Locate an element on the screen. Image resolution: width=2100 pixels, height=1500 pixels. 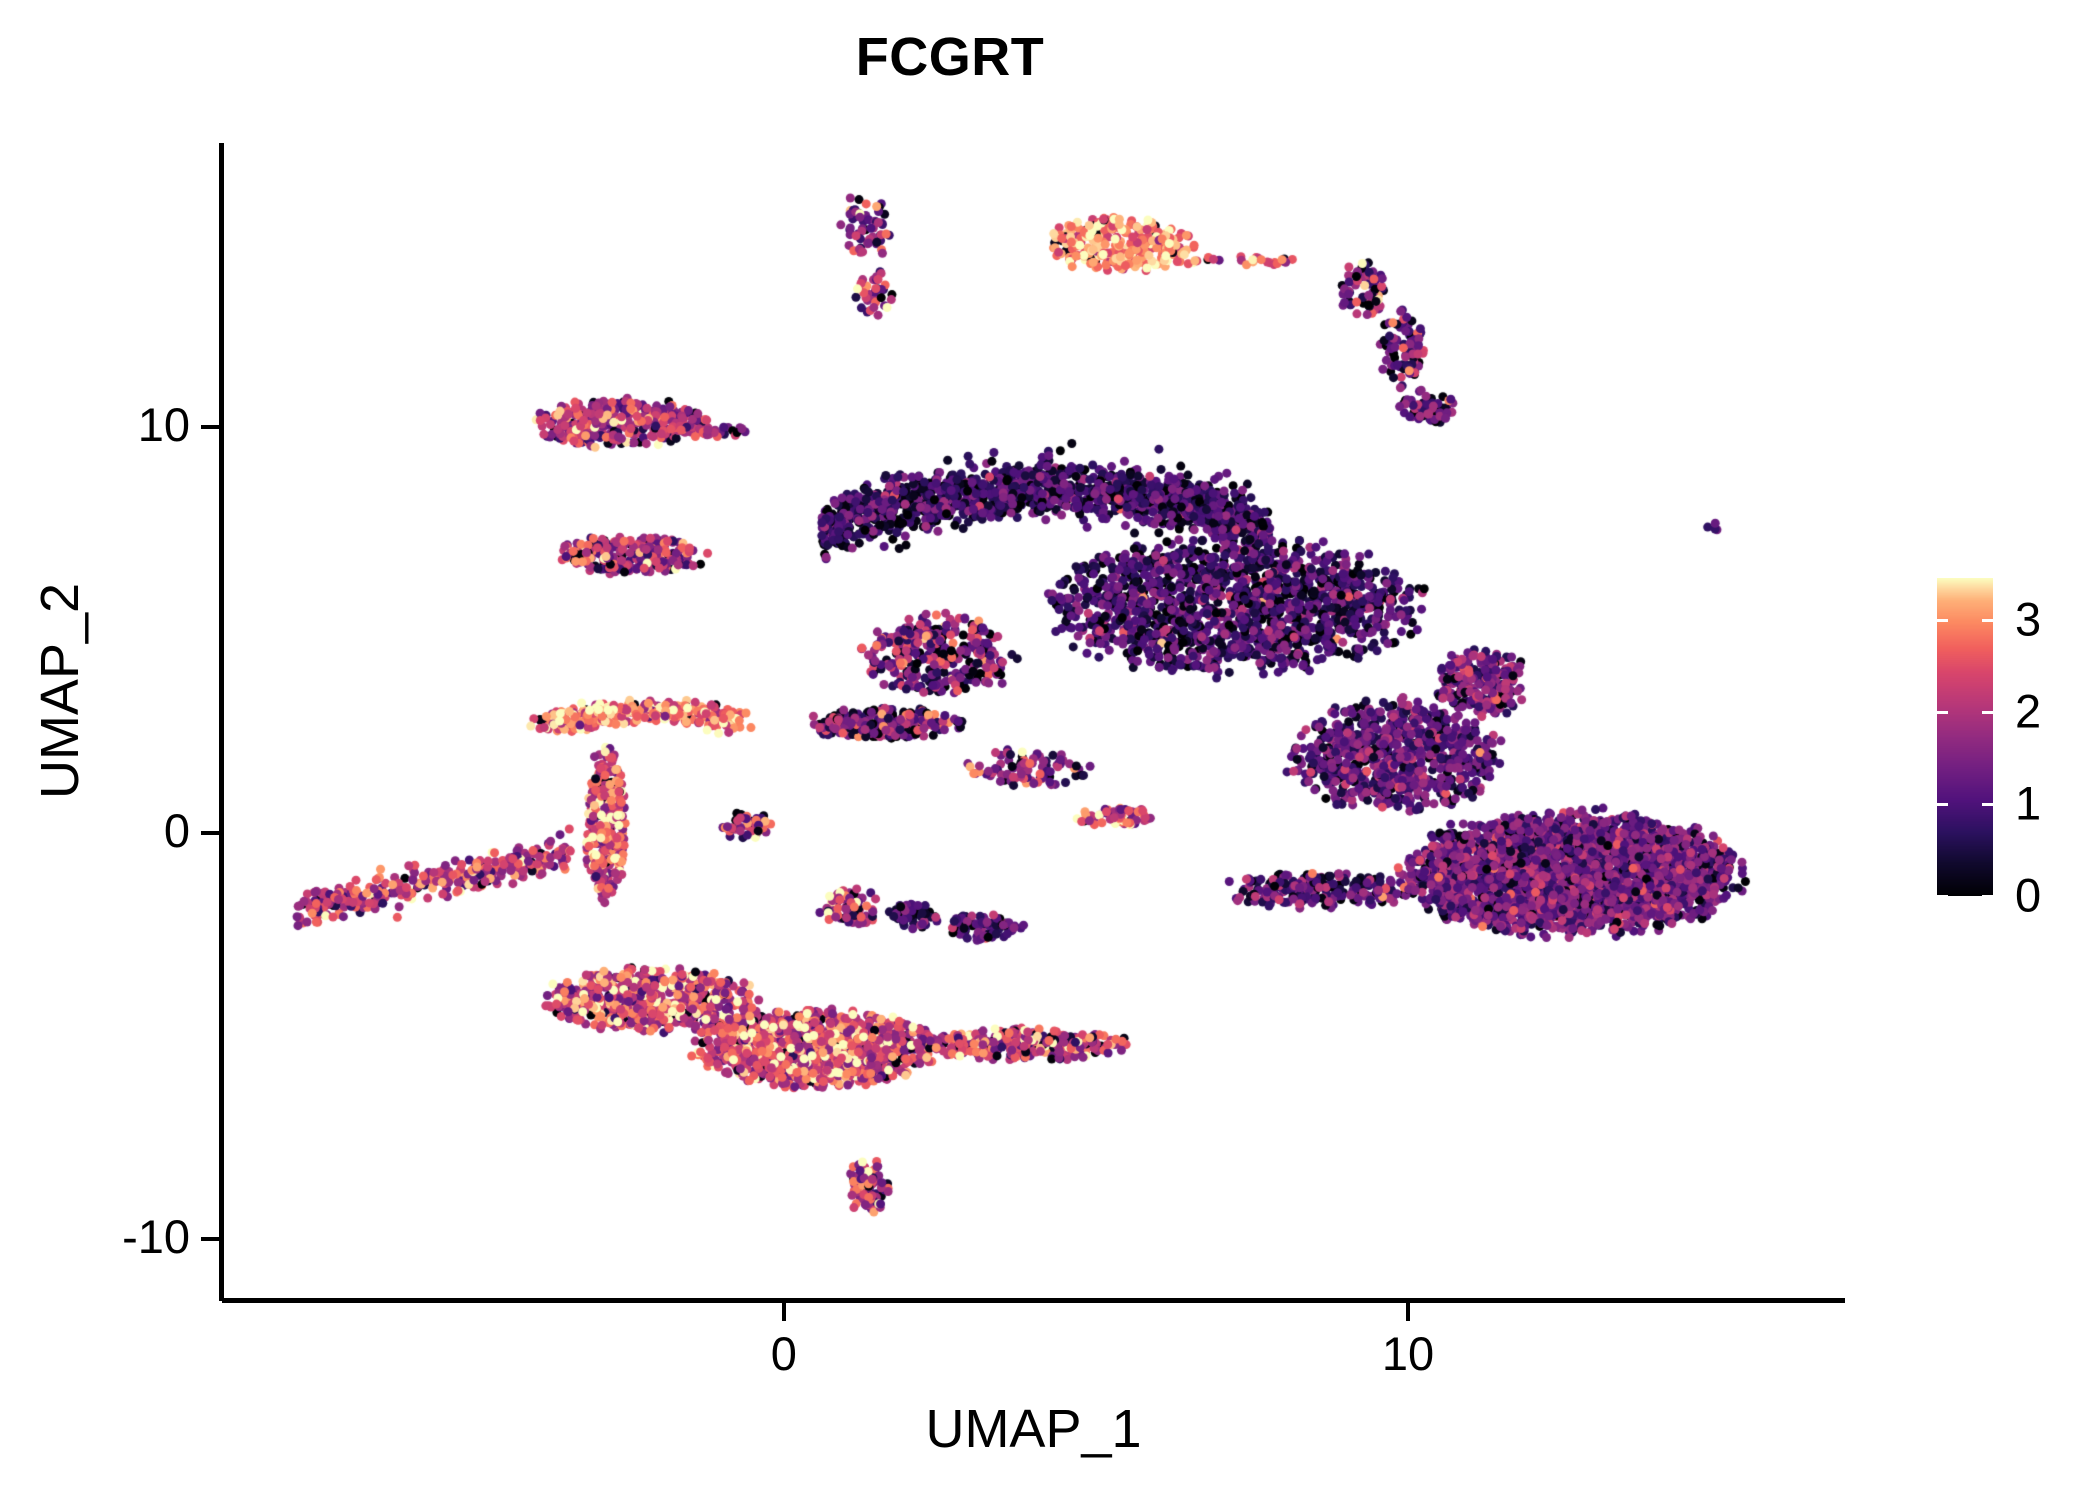
x-tick-label-0: 0 is located at coordinates (783, 1353).